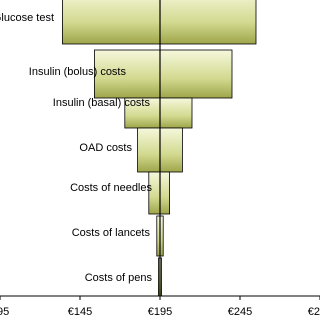 The height and width of the screenshot is (320, 320). I want to click on category-label: Costs of needles, so click(111, 188).